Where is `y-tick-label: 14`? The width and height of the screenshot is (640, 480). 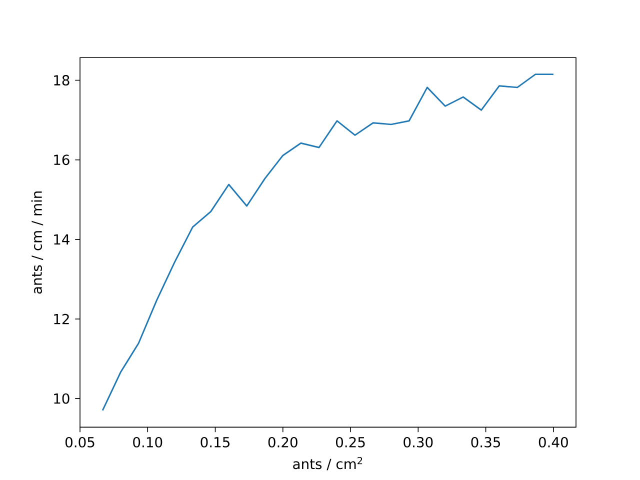
y-tick-label: 14 is located at coordinates (62, 239).